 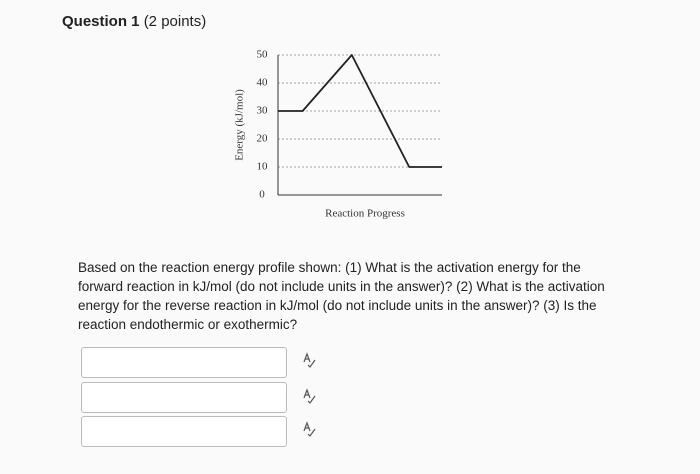 I want to click on y-tick-label: 40, so click(x=263, y=83).